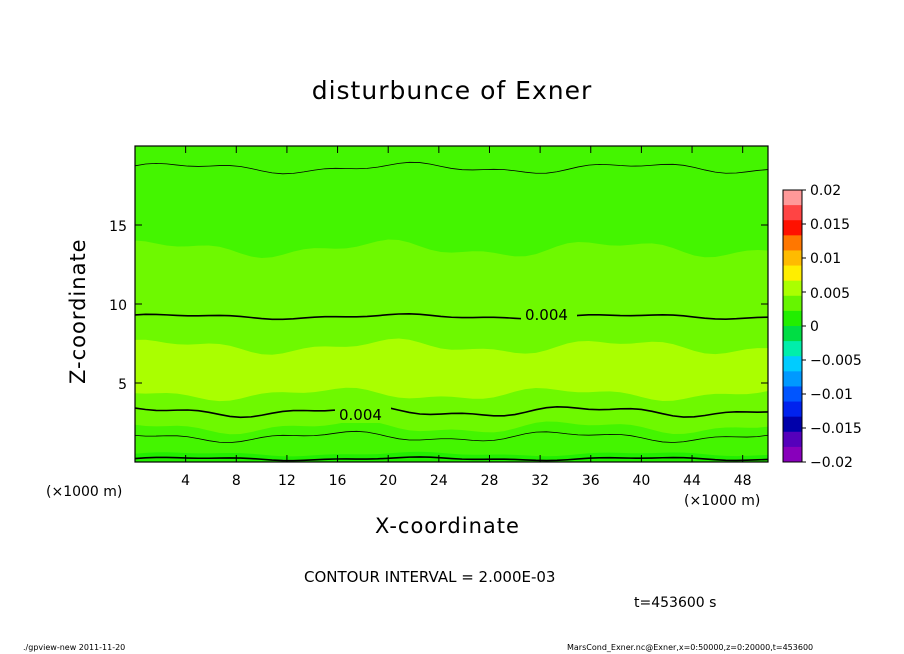 This screenshot has height=654, width=904. What do you see at coordinates (338, 481) in the screenshot?
I see `x-tick-label: 16` at bounding box center [338, 481].